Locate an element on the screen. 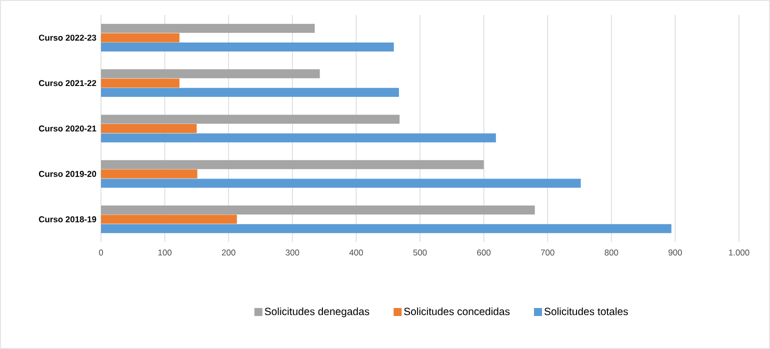 The width and height of the screenshot is (770, 349). x-tick-label: 200 is located at coordinates (229, 253).